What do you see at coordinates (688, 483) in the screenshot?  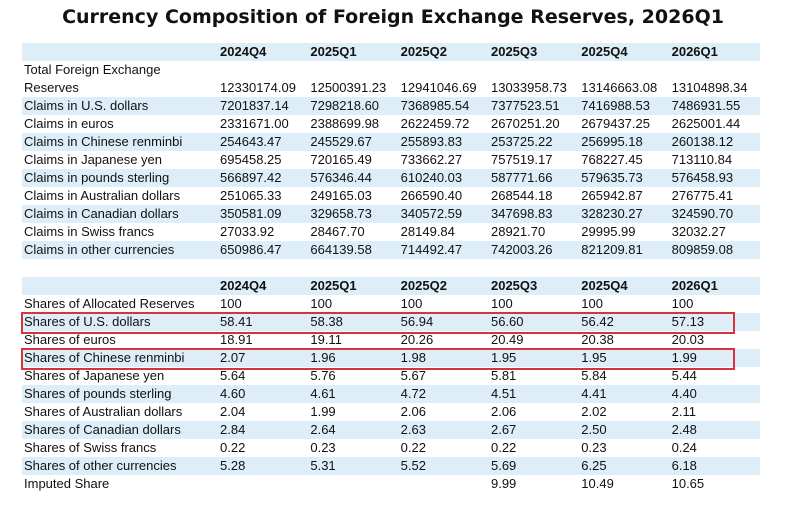 I see `value-cell: 10.65` at bounding box center [688, 483].